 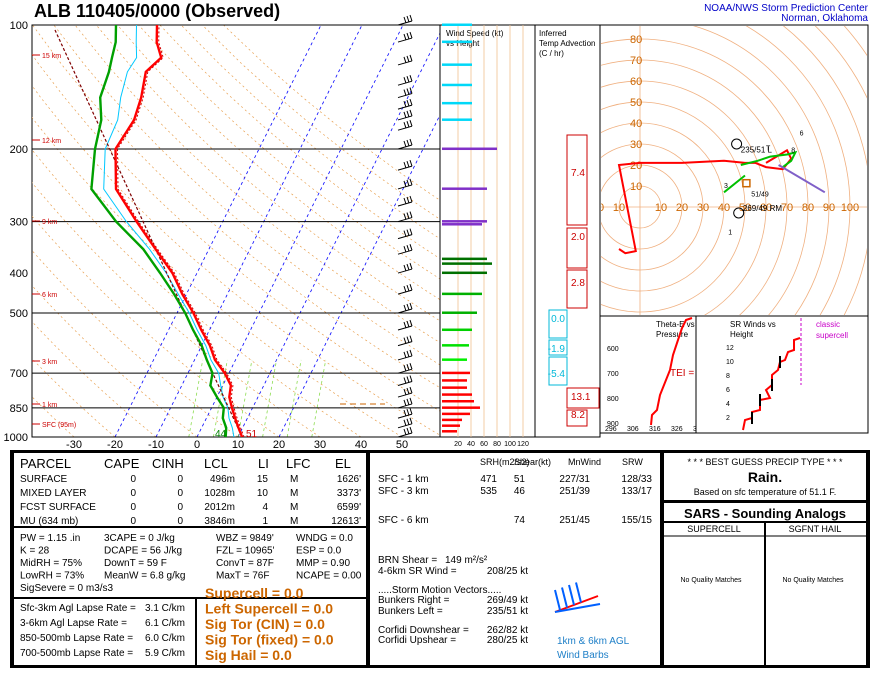 I want to click on hodo-x-tick: 40, so click(x=724, y=208).